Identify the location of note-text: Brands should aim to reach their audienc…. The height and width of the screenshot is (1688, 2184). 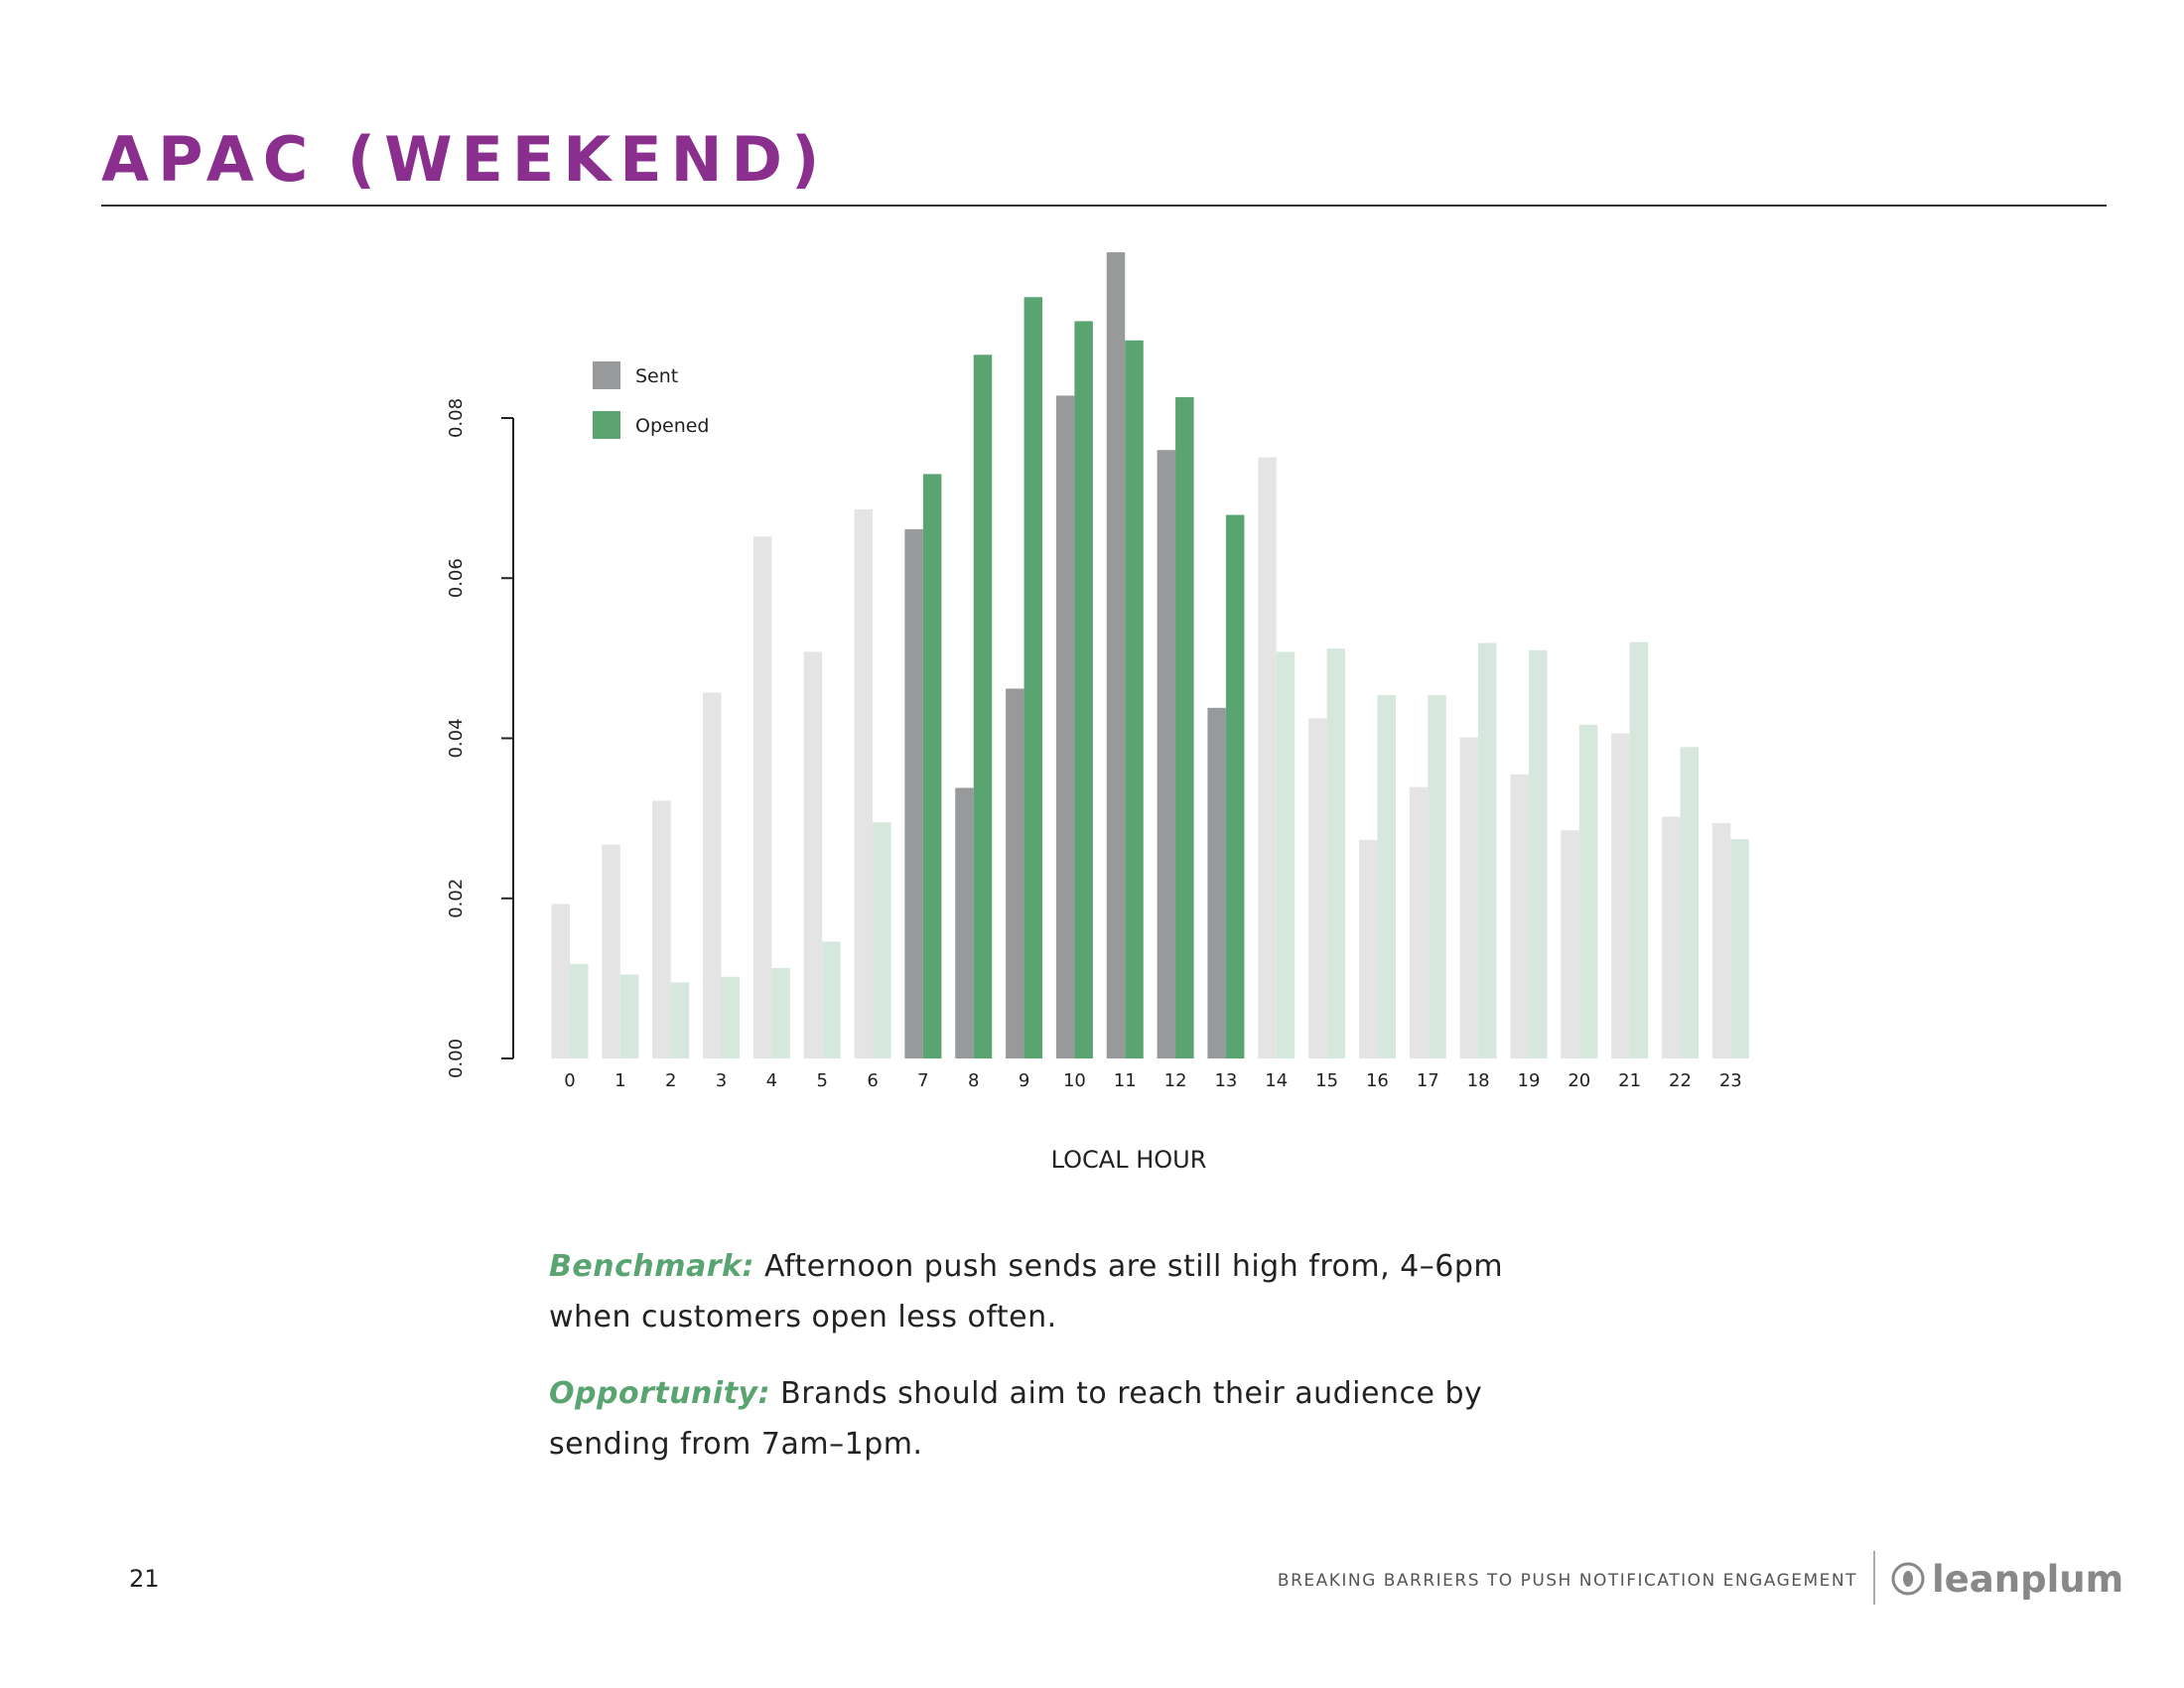
(1016, 1419).